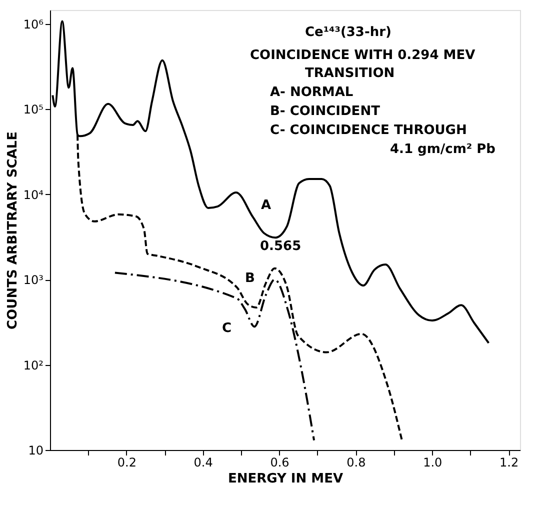  I want to click on annotation: A- NORMAL, so click(312, 92).